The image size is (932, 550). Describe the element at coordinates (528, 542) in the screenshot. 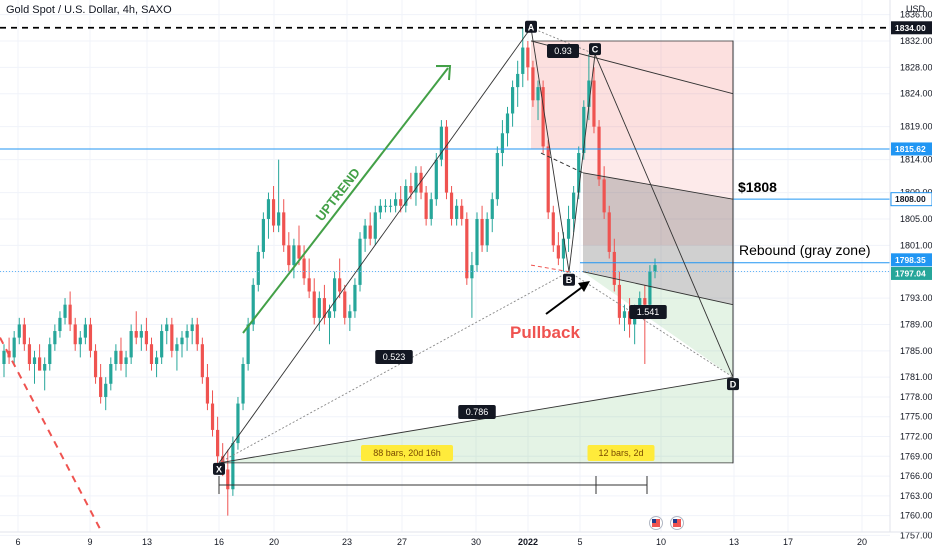

I see `x-tick-label: 2022` at that location.